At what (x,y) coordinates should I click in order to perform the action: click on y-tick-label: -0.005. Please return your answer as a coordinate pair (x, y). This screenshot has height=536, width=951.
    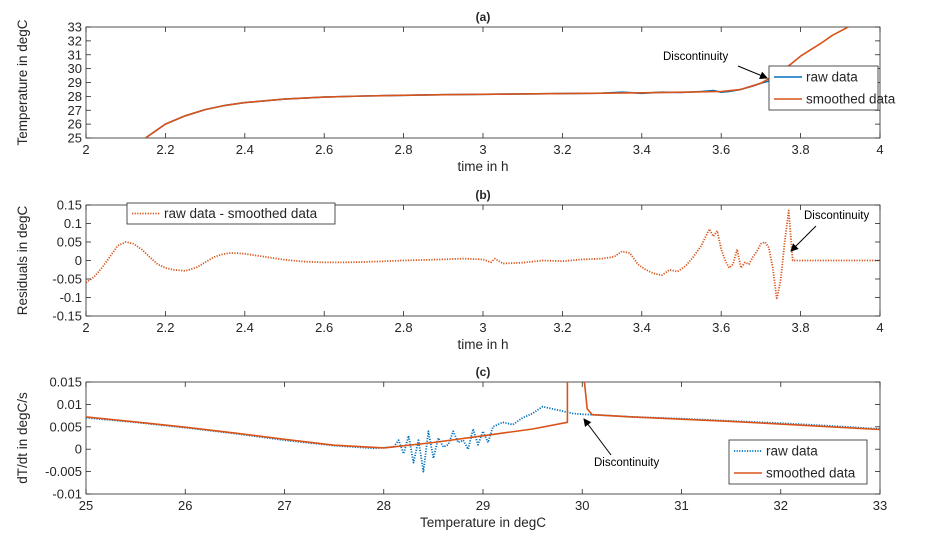
    Looking at the image, I should click on (63, 471).